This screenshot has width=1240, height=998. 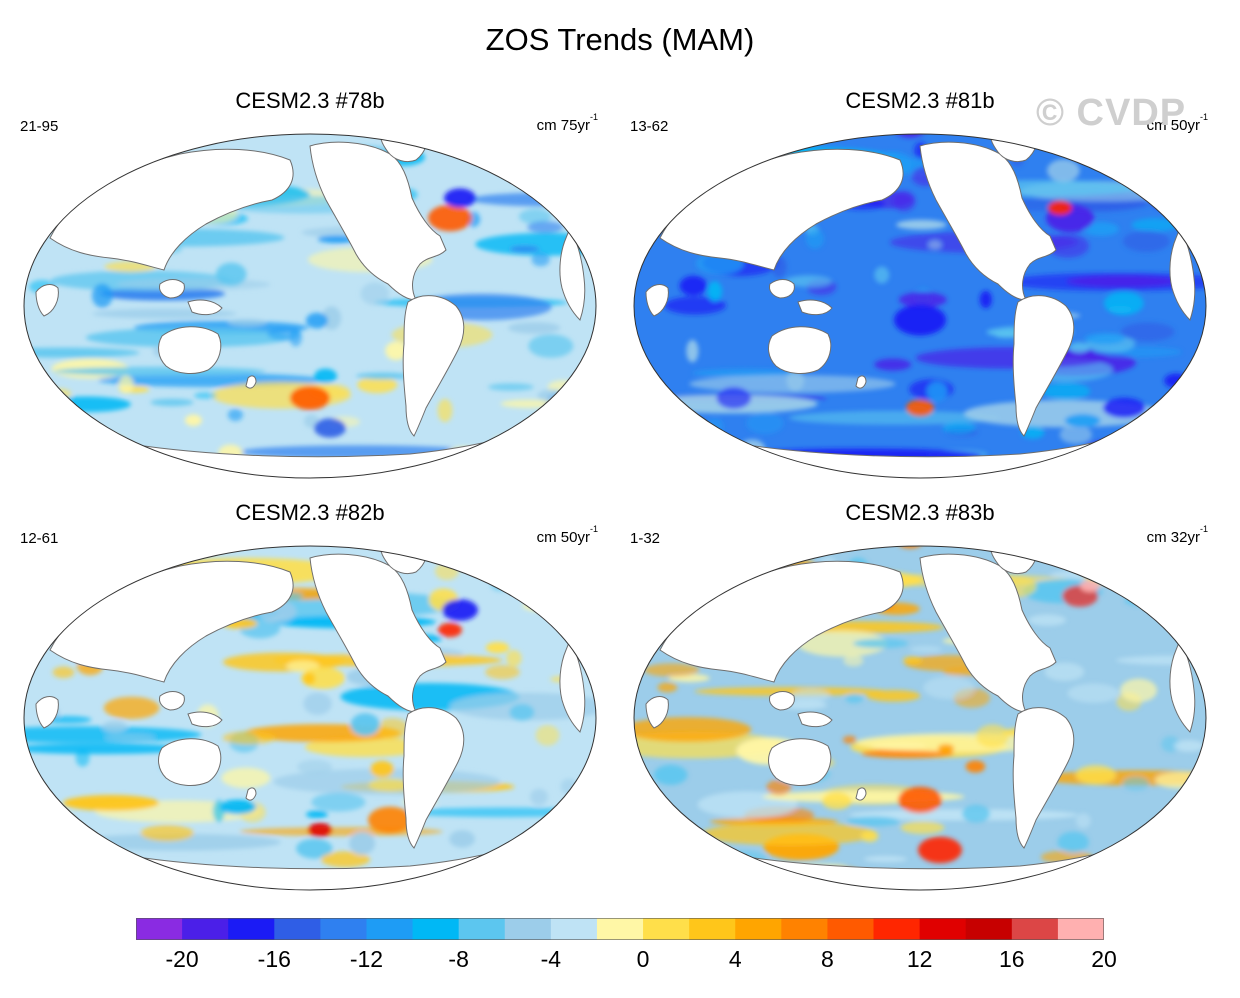 I want to click on colorbar, so click(x=620, y=929).